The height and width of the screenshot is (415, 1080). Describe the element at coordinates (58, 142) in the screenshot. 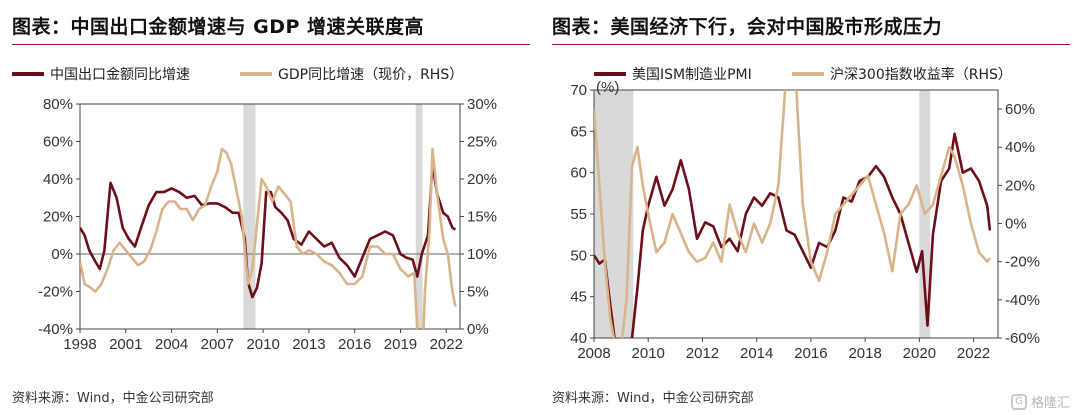

I see `y-left-tick-label: 60%` at that location.